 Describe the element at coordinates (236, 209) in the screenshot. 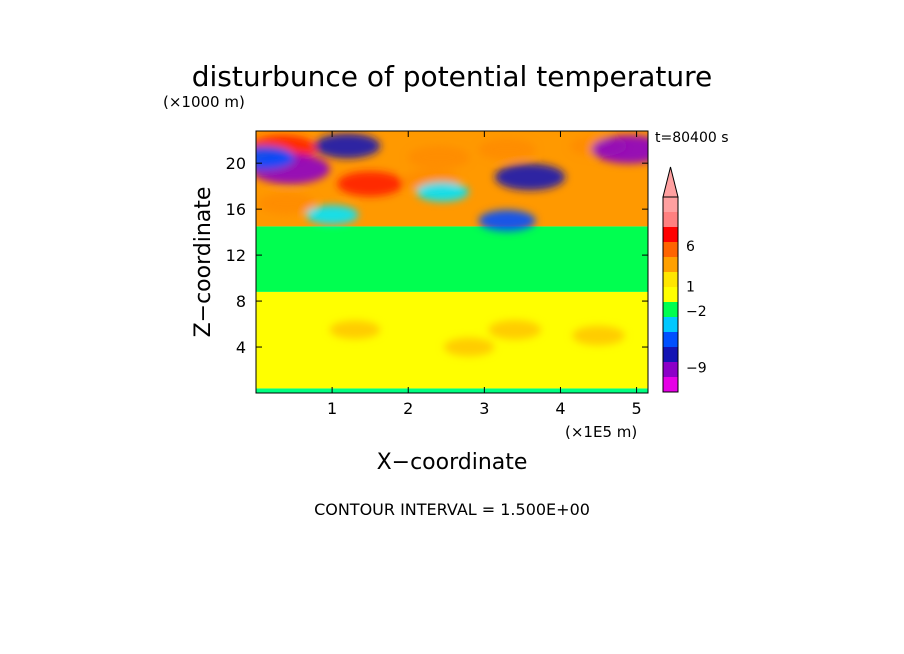

I see `y-tick-label: 16` at that location.